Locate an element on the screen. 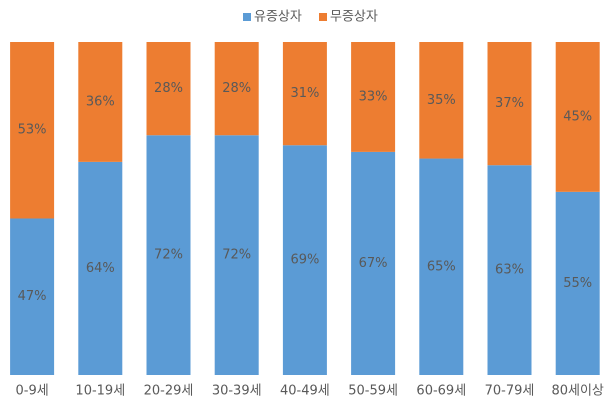 This screenshot has width=612, height=402. x-tick-label: 10-19세 is located at coordinates (100, 391).